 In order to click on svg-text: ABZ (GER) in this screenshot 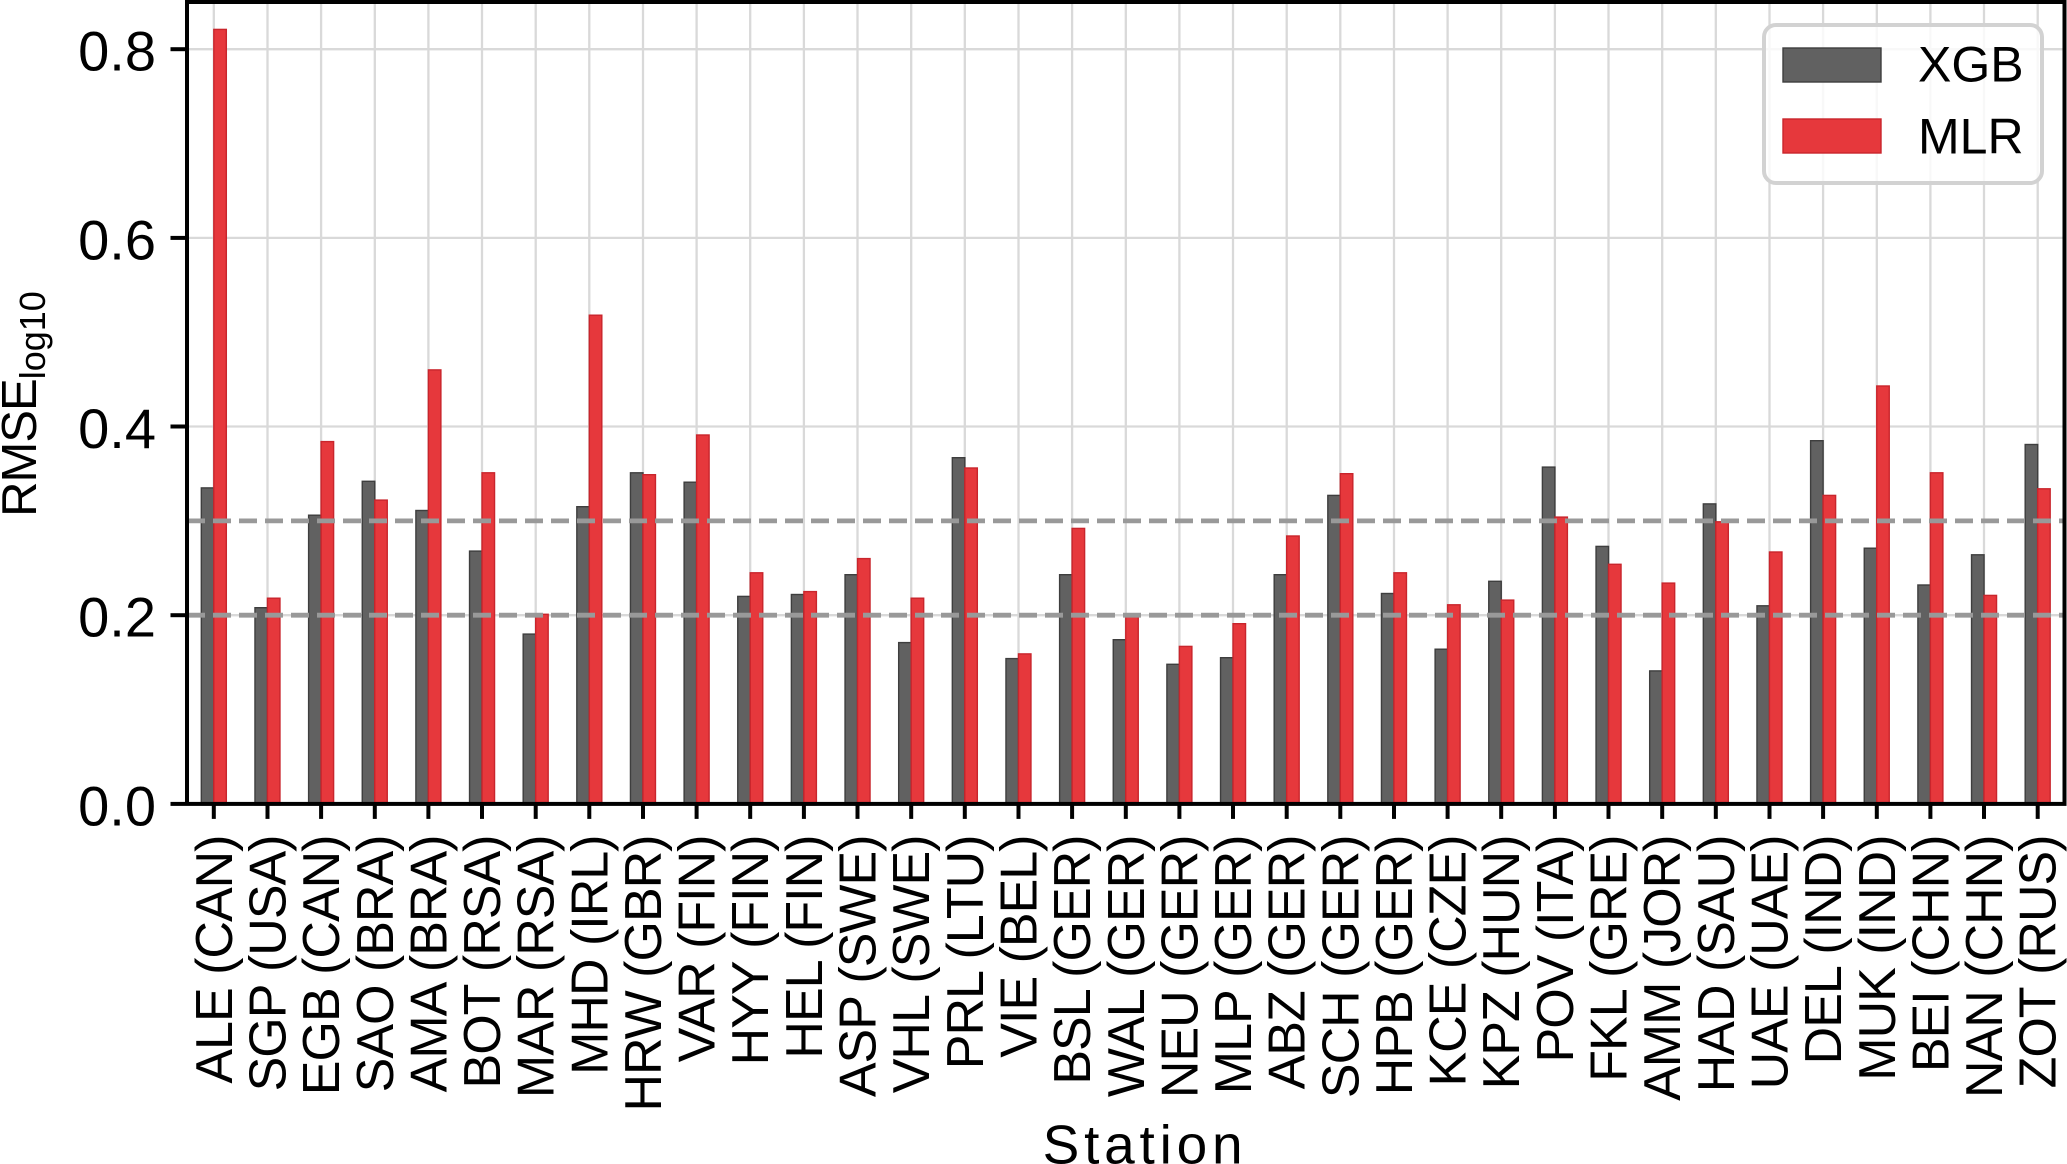, I will do `click(1288, 963)`.